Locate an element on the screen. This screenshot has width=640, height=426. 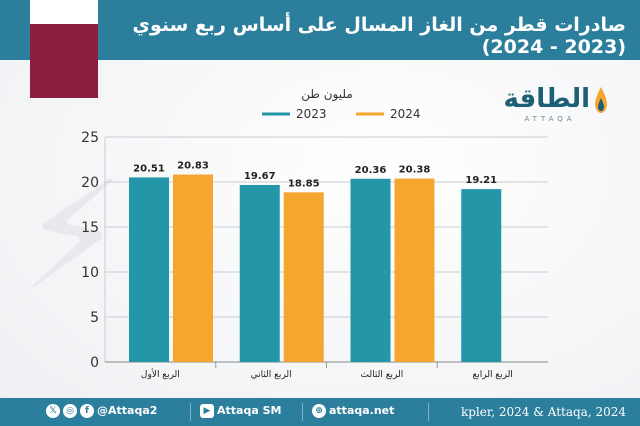
brand-name: الطاقة is located at coordinates (546, 99).